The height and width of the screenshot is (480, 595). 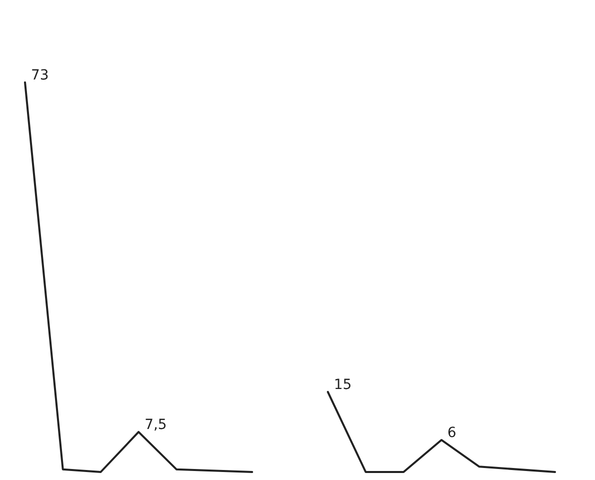 I want to click on data-label: 7,5, so click(x=155, y=424).